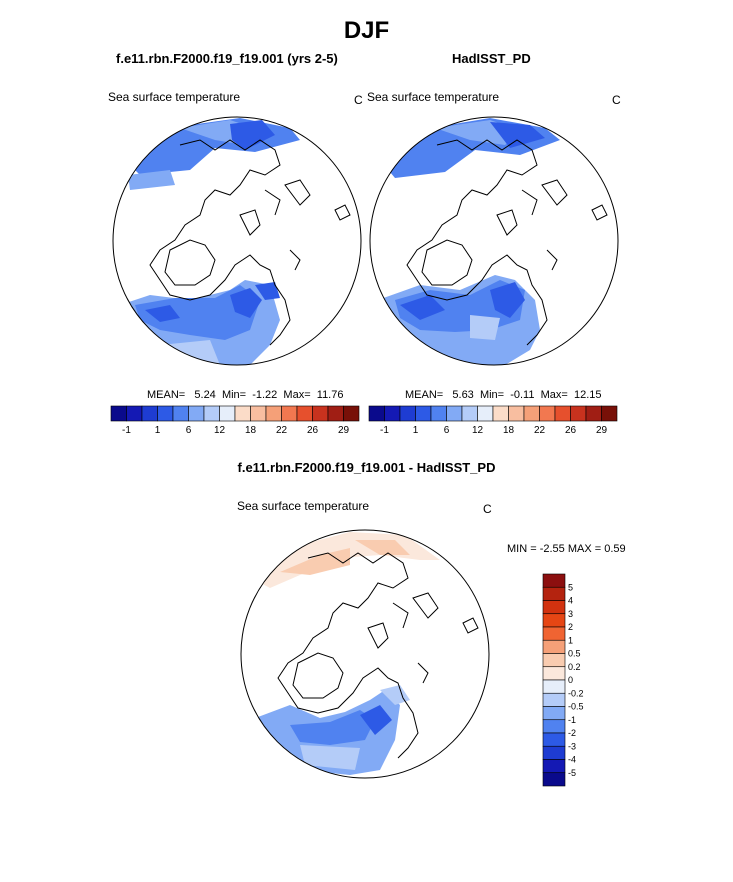 Image resolution: width=733 pixels, height=882 pixels. Describe the element at coordinates (507, 242) in the screenshot. I see `panel-2-coastlines` at that location.